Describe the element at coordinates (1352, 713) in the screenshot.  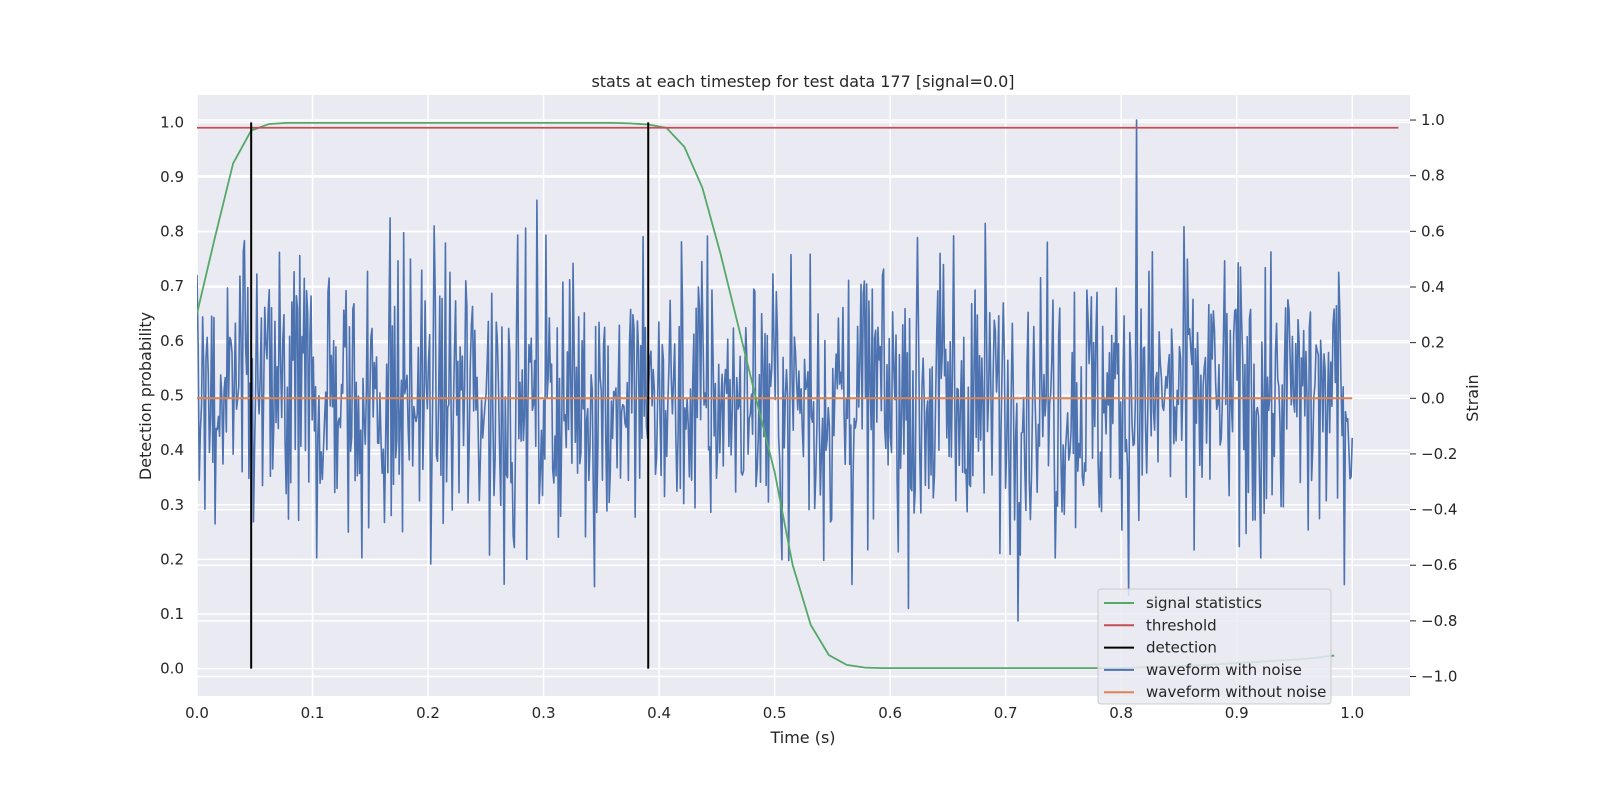
I see `x-tick-label: 1.0` at that location.